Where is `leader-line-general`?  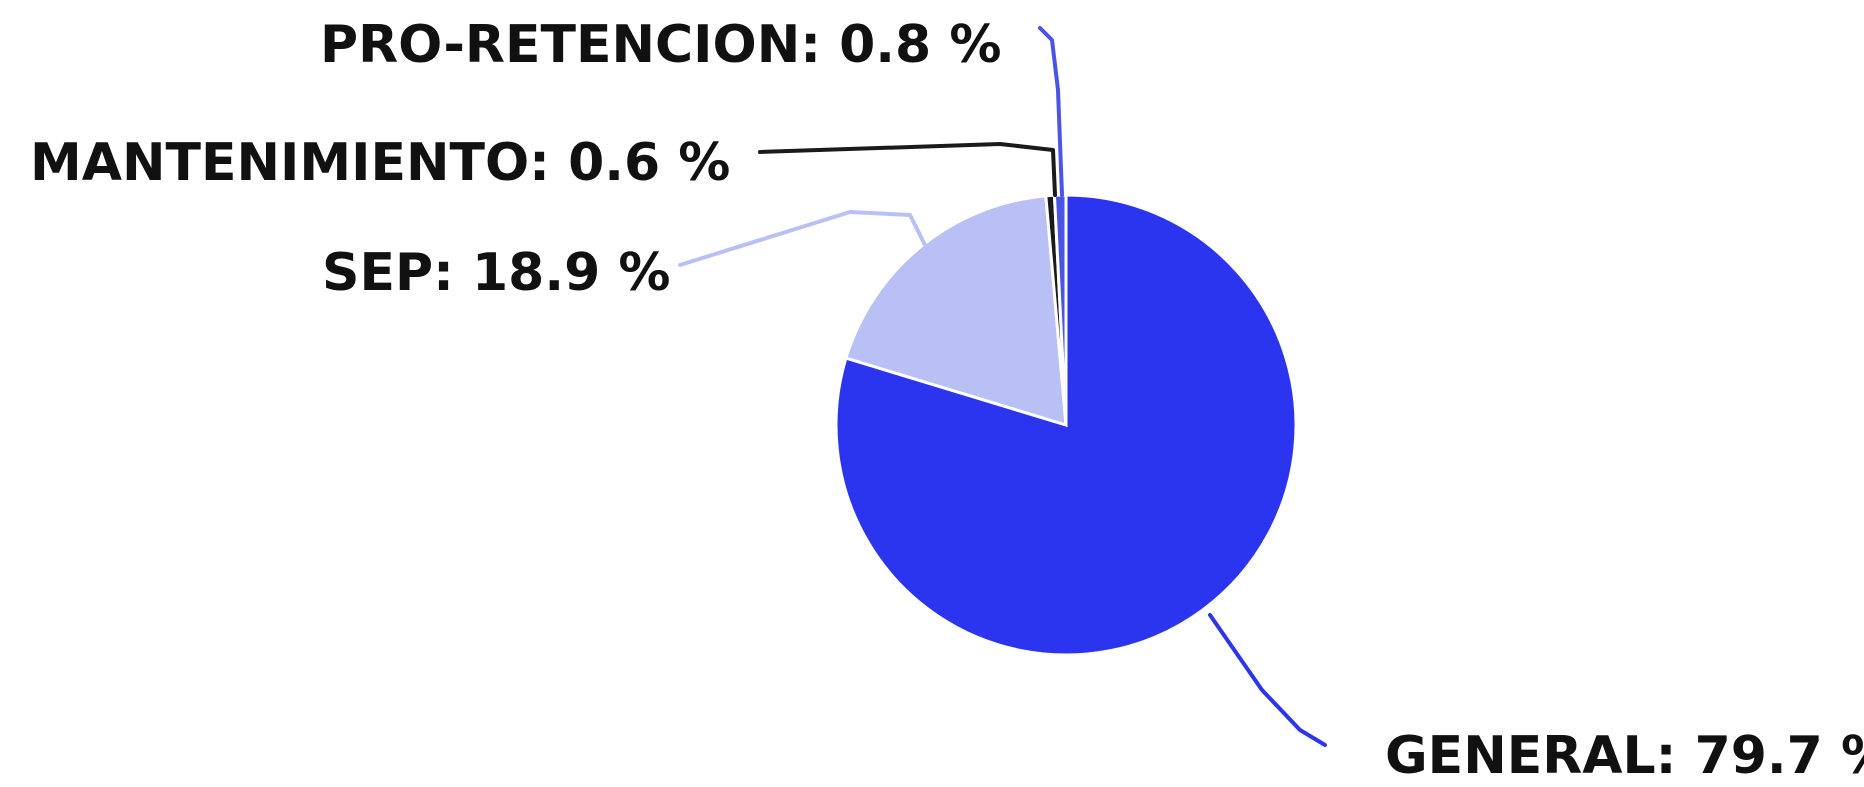 leader-line-general is located at coordinates (1267, 680).